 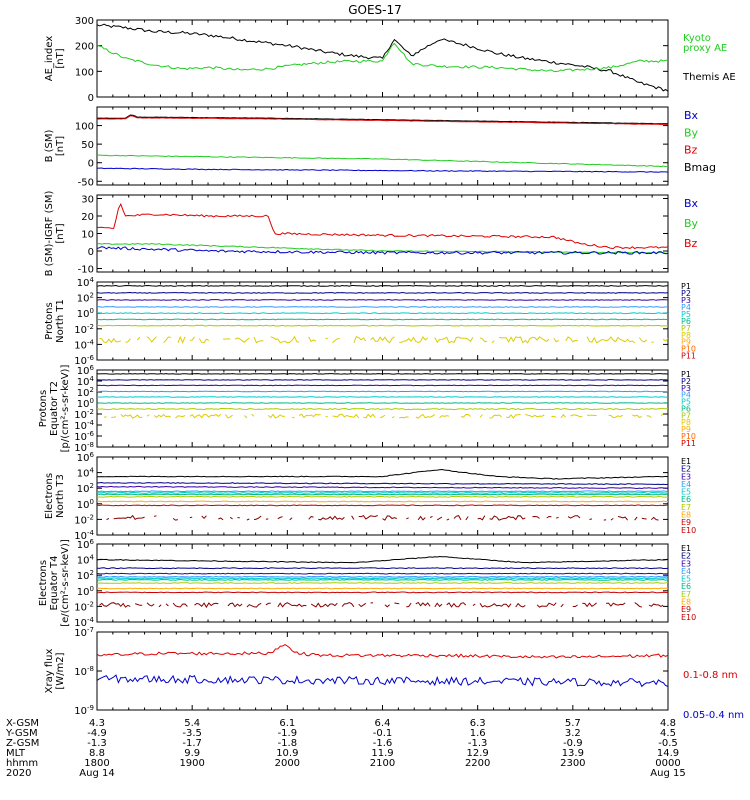 I want to click on legend-item: Bx, so click(x=691, y=115).